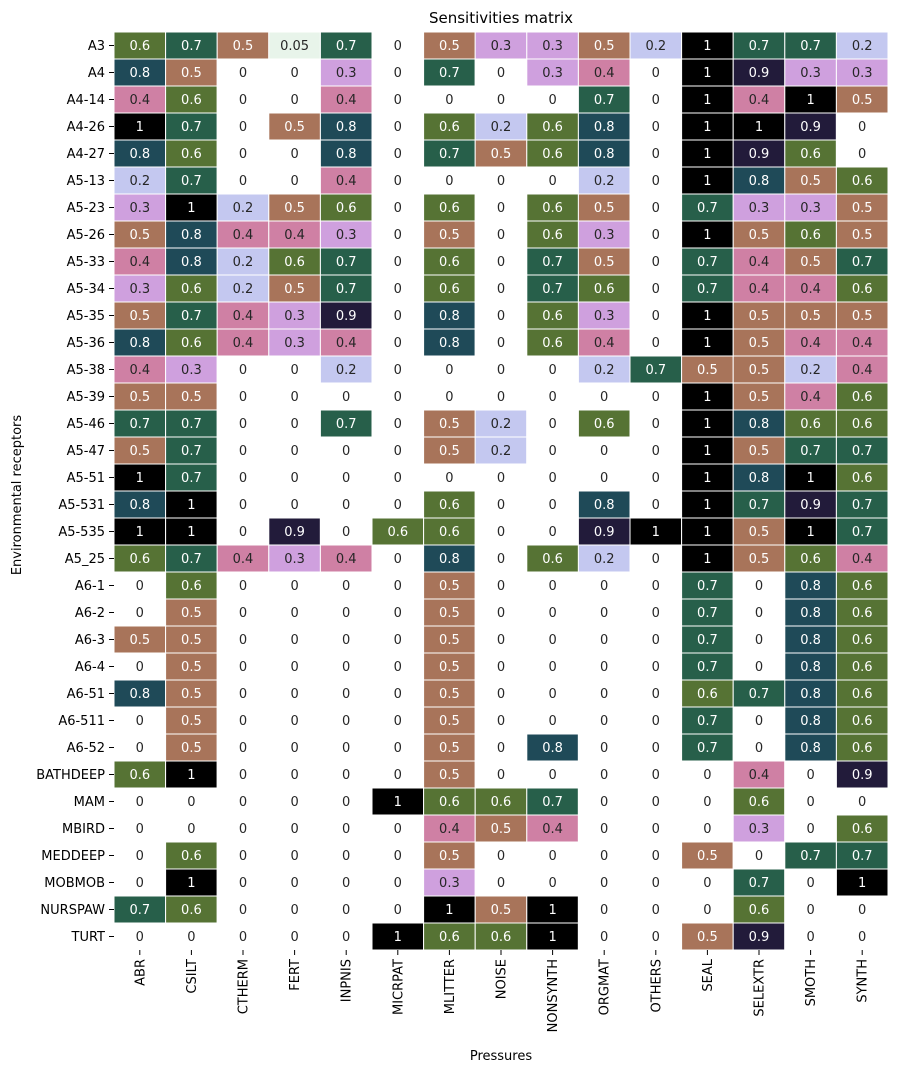 The width and height of the screenshot is (898, 1073). What do you see at coordinates (70, 775) in the screenshot?
I see `y-tick-label: BATHDEEP` at bounding box center [70, 775].